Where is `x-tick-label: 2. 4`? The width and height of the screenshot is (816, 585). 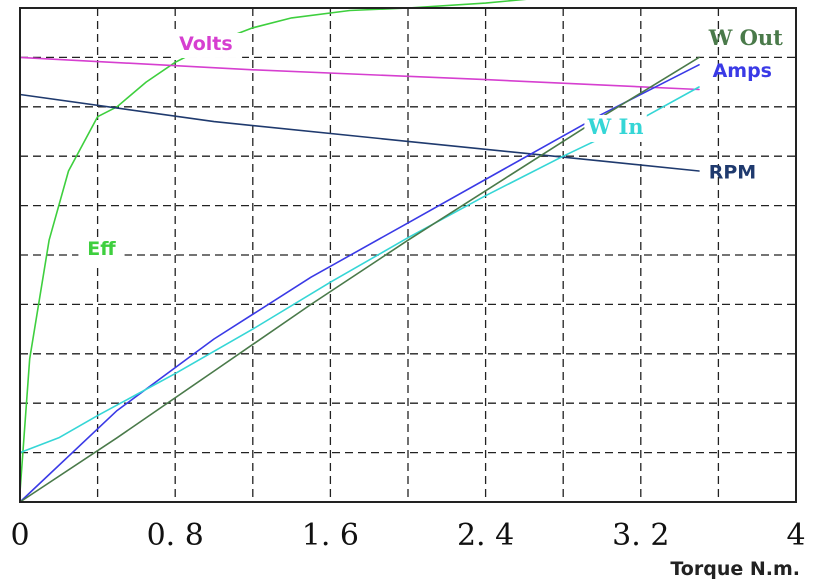
x-tick-label: 2. 4 is located at coordinates (485, 535).